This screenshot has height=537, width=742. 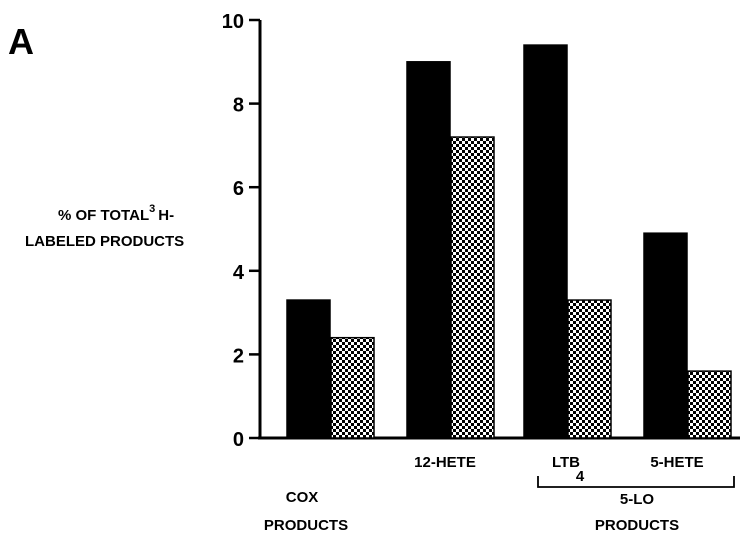 I want to click on y-axis-label-line1: % OF TOTAL3 H-, so click(x=116, y=213).